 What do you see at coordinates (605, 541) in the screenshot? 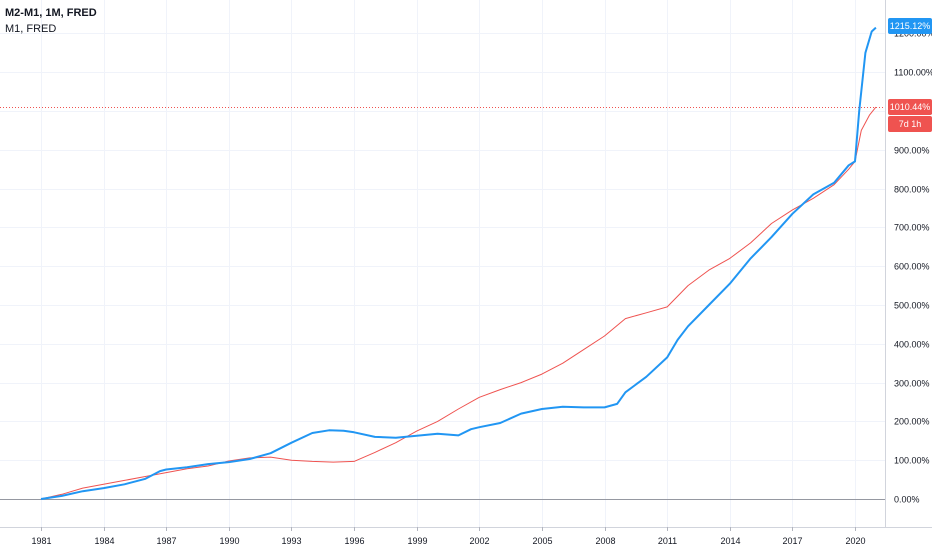
I see `x-tick-label: 2008` at bounding box center [605, 541].